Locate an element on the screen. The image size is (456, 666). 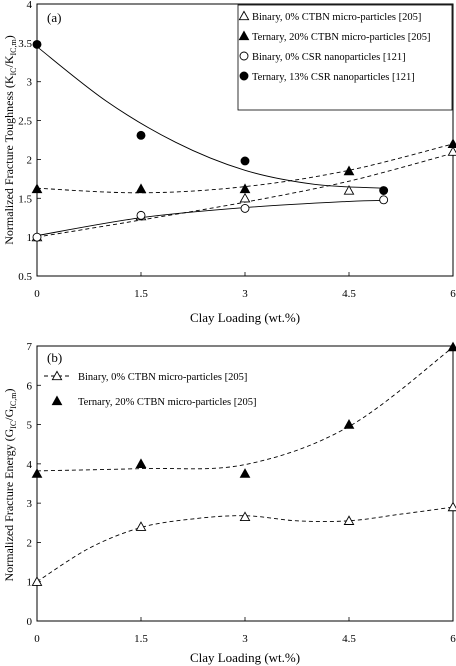
panel-label: (b) is located at coordinates (54, 357).